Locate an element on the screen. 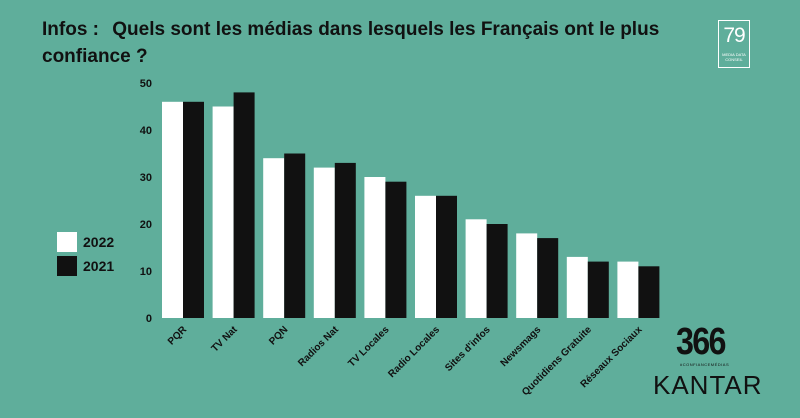  x-tick-label: TV Nat is located at coordinates (225, 339).